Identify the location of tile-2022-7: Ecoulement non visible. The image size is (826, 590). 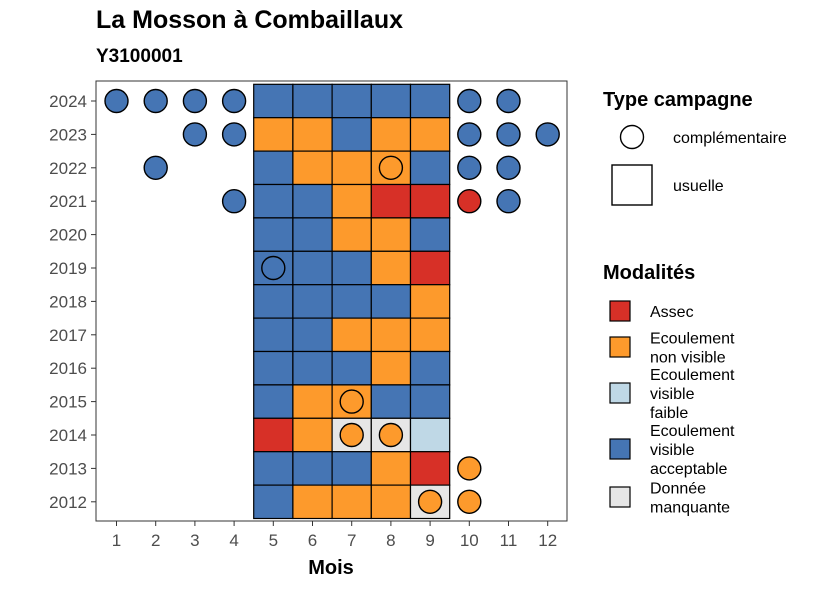
(351, 168).